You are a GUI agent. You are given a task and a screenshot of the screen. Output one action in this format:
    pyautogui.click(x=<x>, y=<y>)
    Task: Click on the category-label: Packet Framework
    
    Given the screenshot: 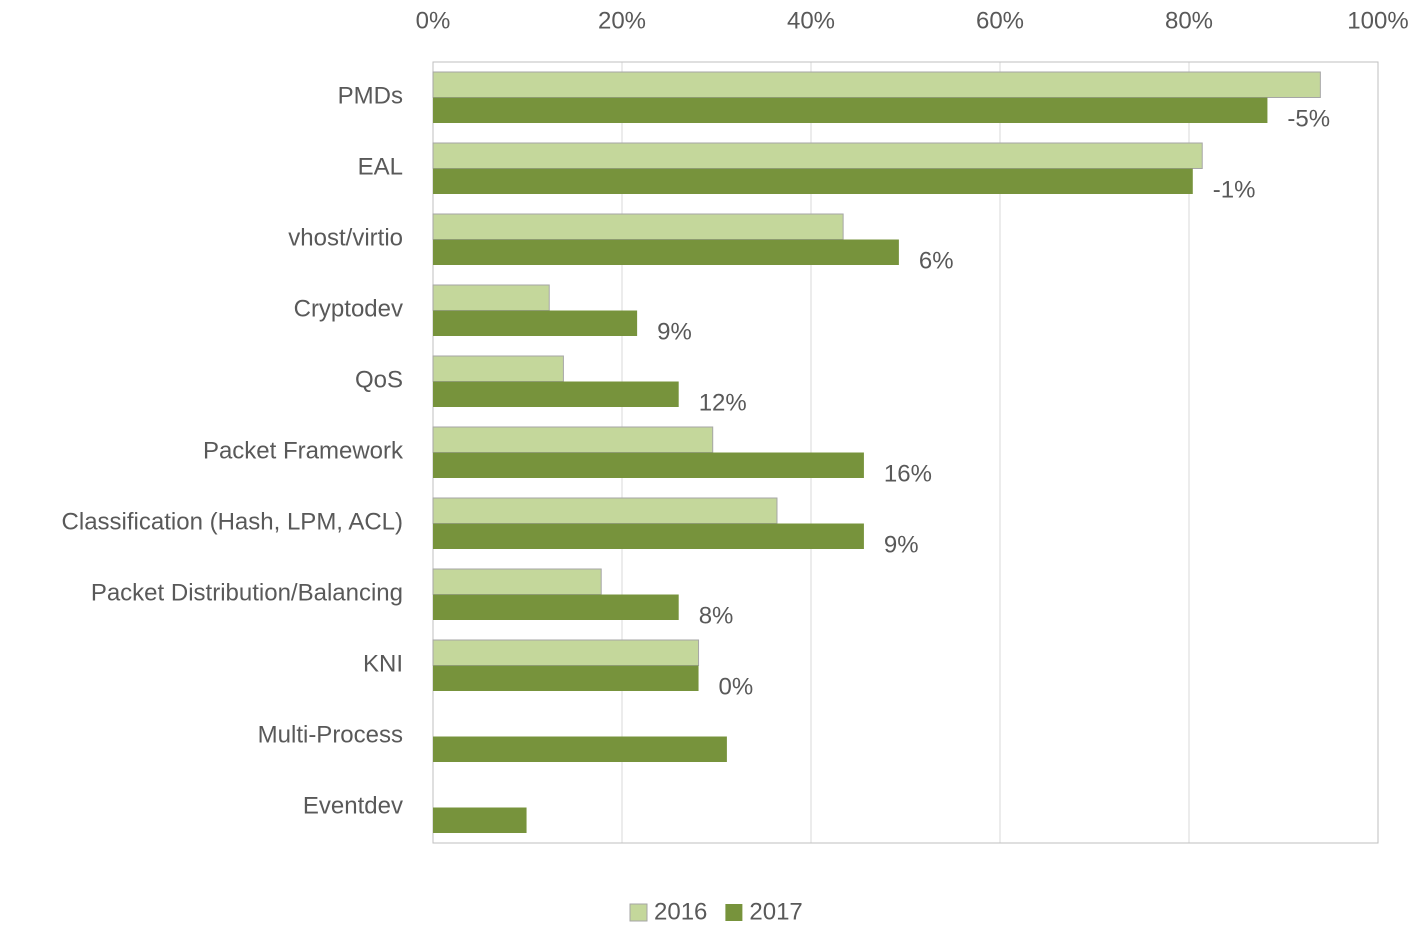 What is the action you would take?
    pyautogui.click(x=303, y=450)
    